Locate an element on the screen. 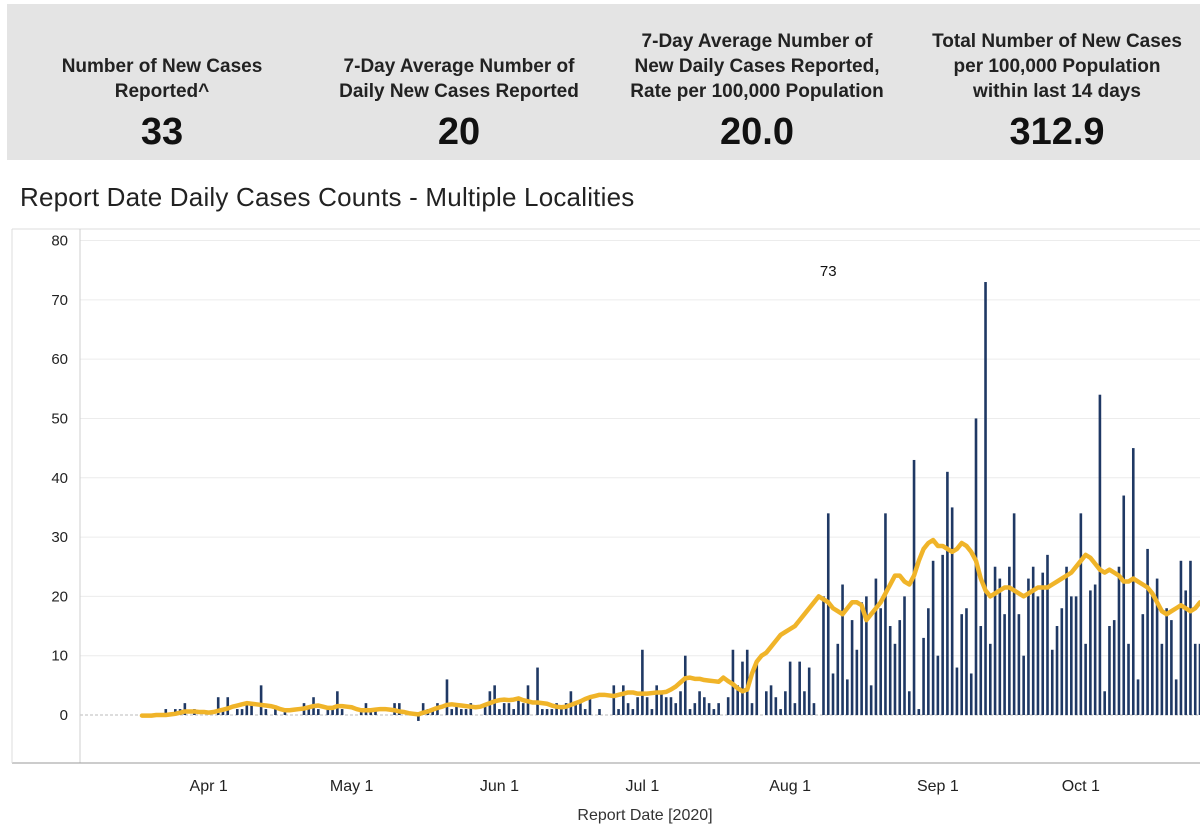 This screenshot has height=824, width=1200. kpi-new-cases-label: Number of New Cases Reported^ is located at coordinates (162, 79).